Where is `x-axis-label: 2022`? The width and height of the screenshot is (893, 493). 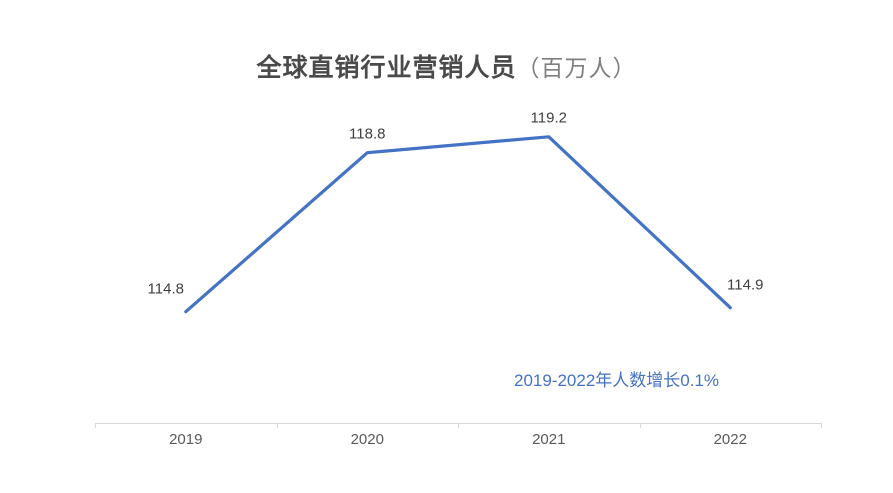 x-axis-label: 2022 is located at coordinates (730, 439).